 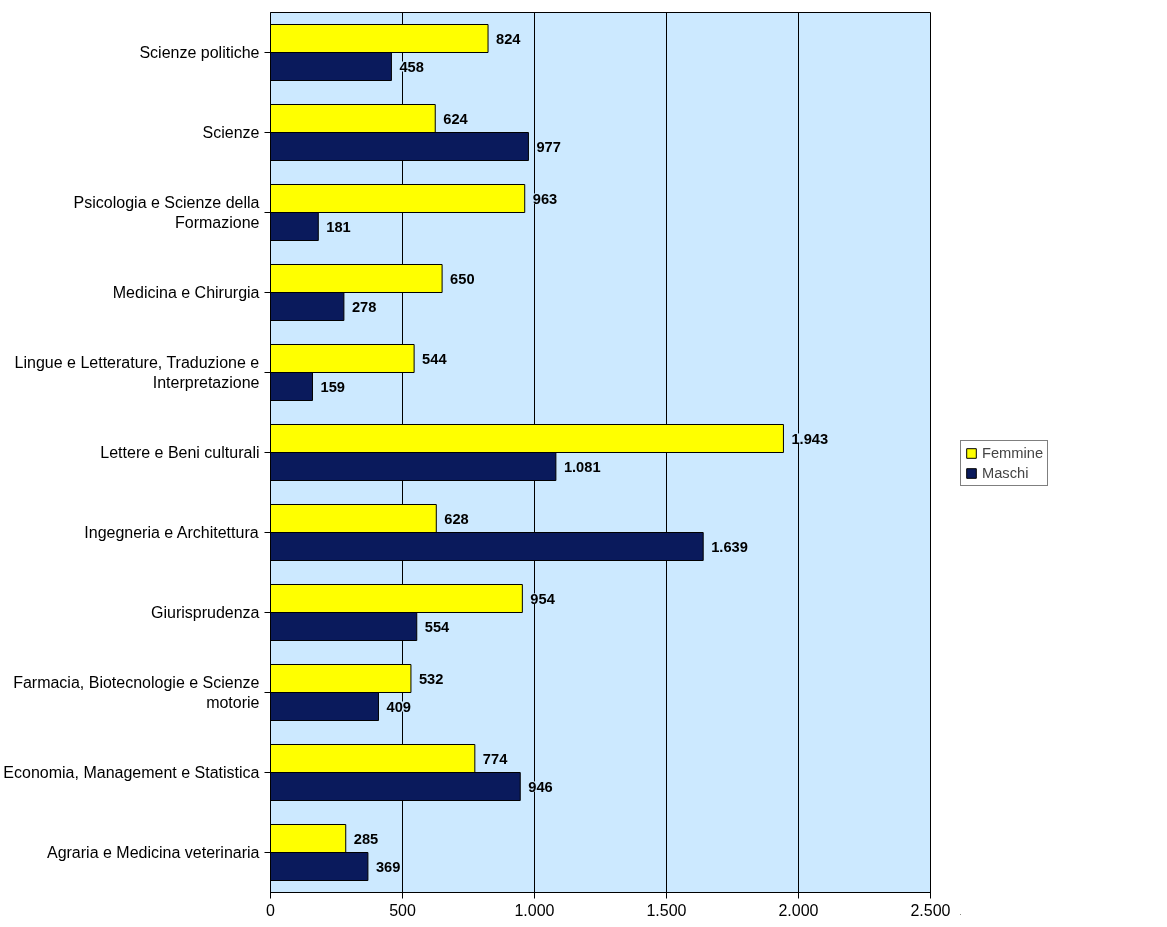 What do you see at coordinates (435, 358) in the screenshot?
I see `data-label: 544` at bounding box center [435, 358].